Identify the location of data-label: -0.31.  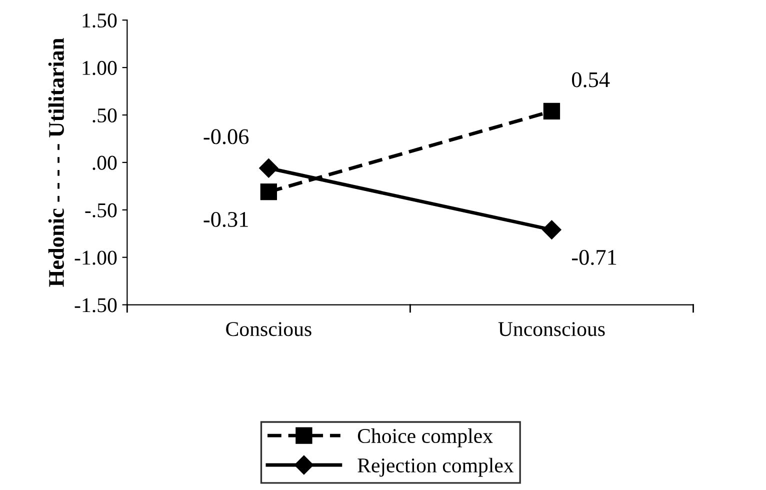
(226, 220).